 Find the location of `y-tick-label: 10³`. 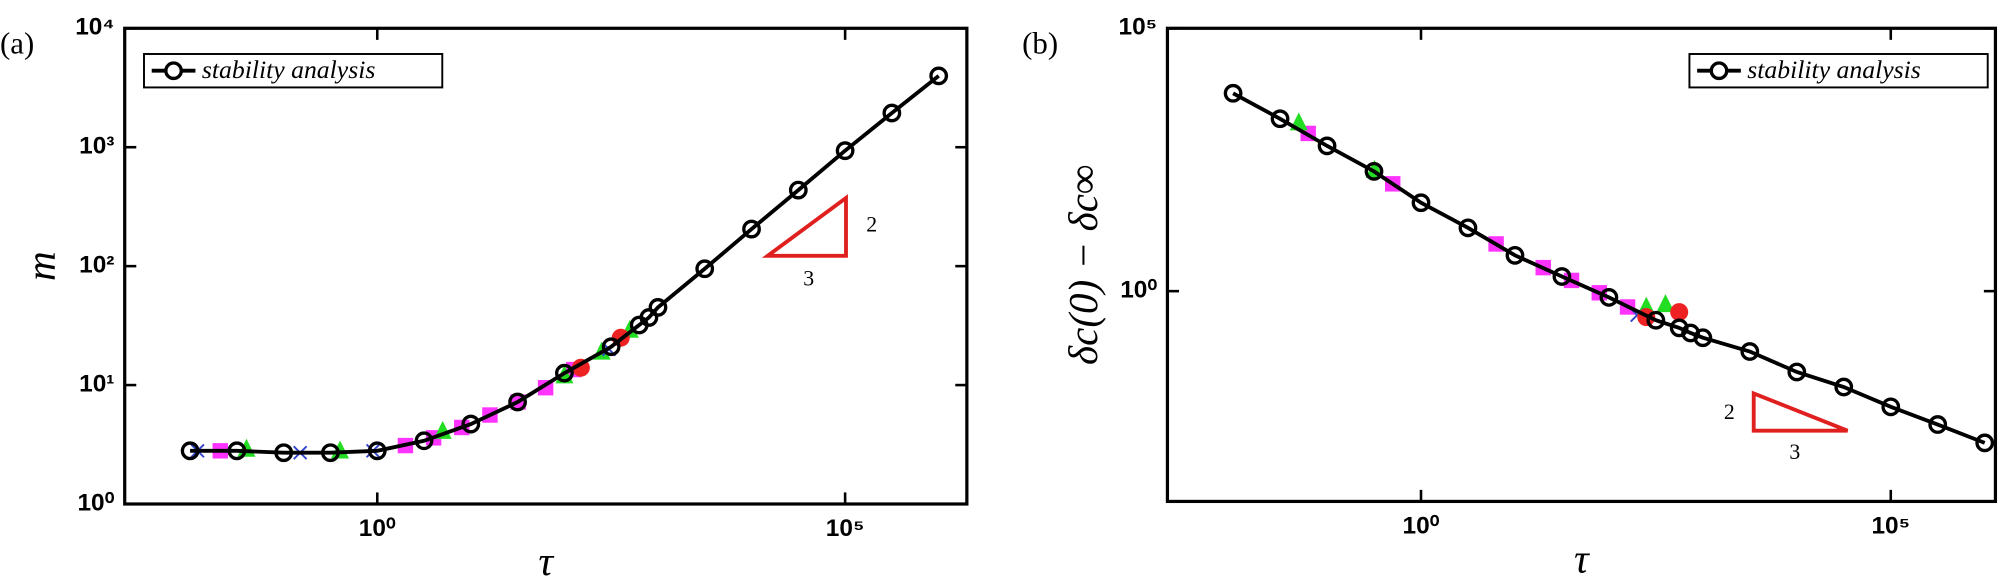

y-tick-label: 10³ is located at coordinates (96, 146).